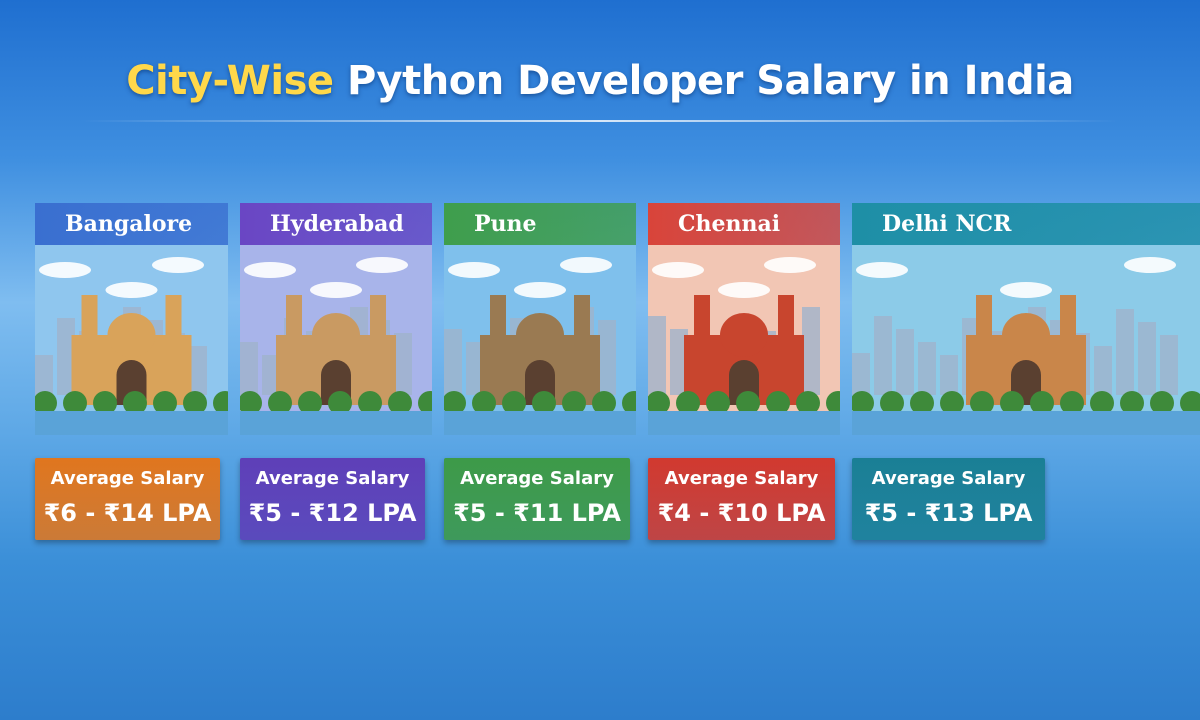  I want to click on salary-range: ₹6 - ₹14 LPA, so click(127, 513).